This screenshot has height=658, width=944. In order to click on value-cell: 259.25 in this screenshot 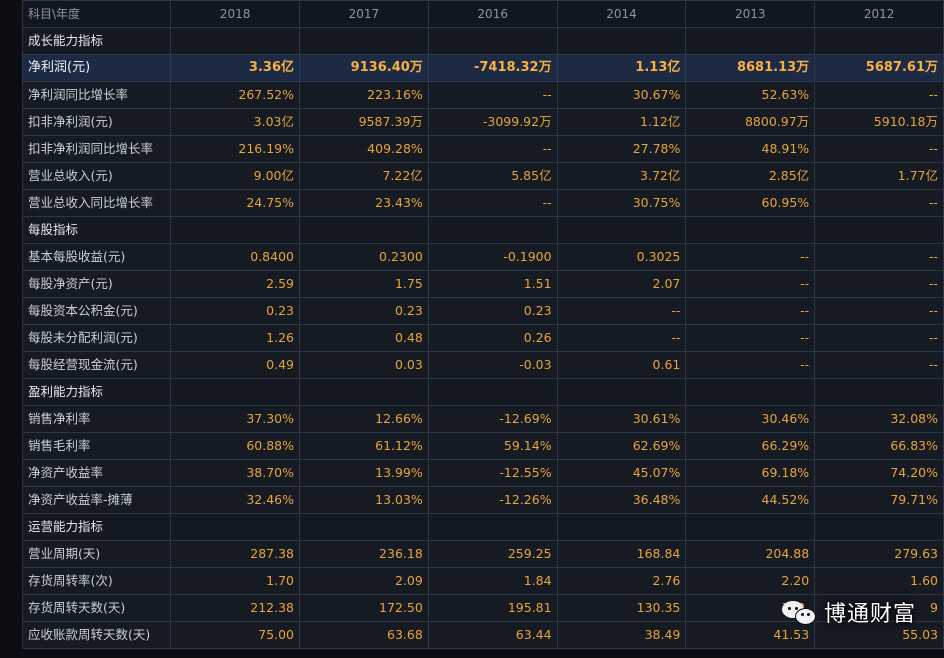, I will do `click(492, 554)`.